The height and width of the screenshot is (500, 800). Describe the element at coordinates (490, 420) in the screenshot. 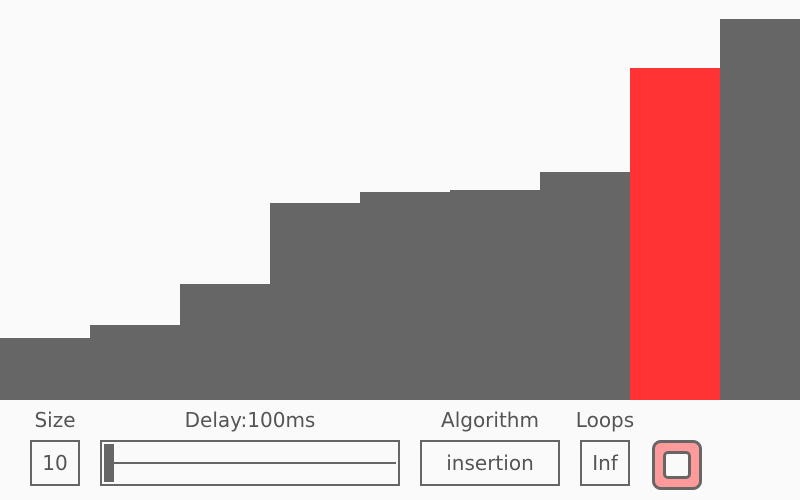

I see `algorithm-label: Algorithm` at that location.